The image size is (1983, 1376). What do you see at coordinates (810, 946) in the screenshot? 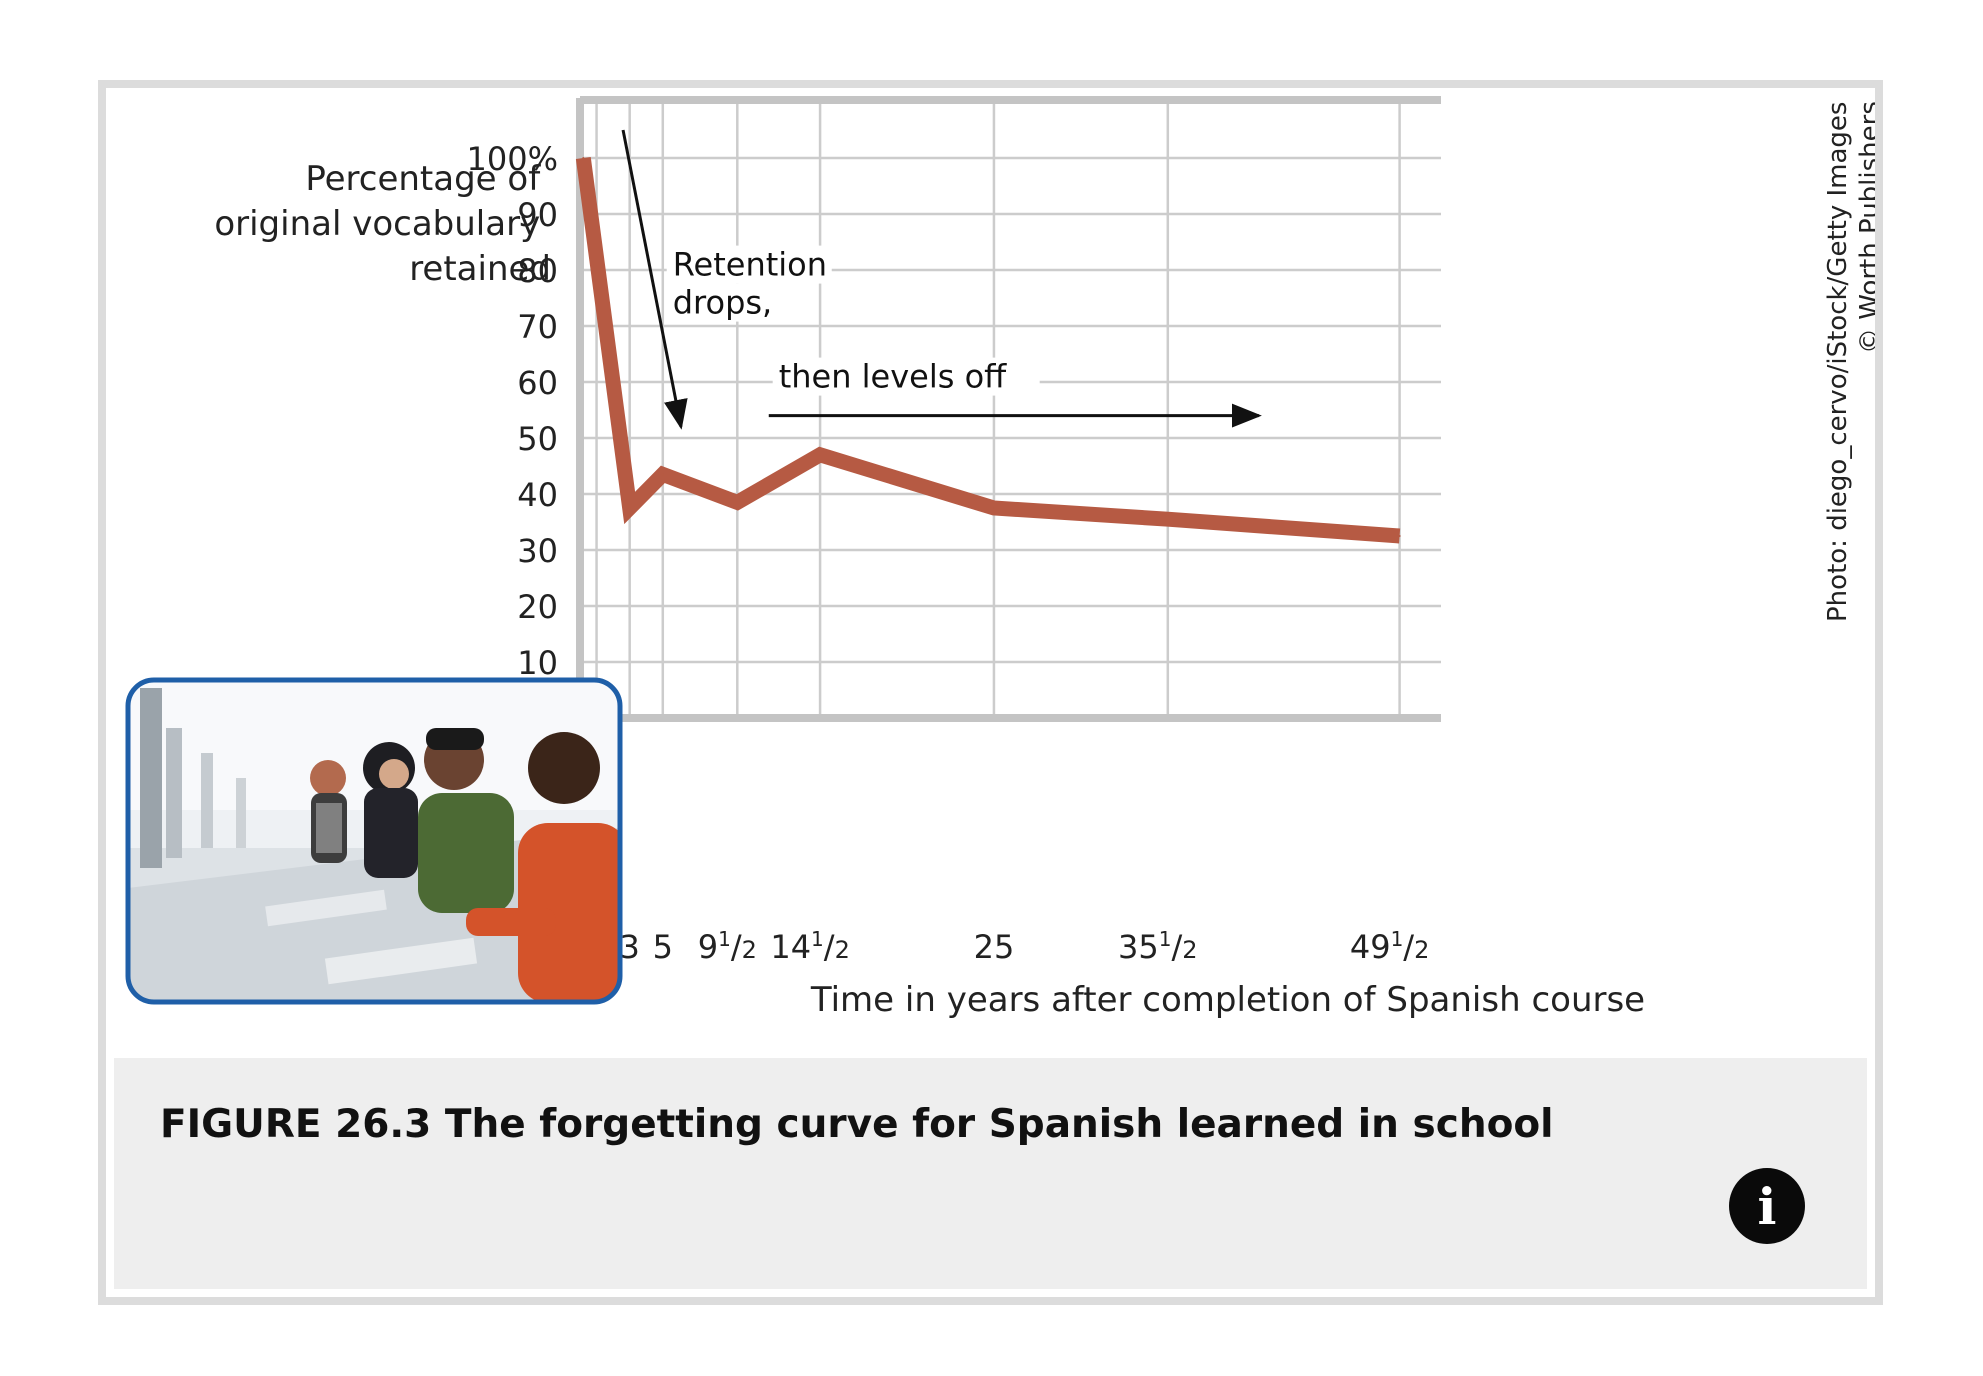
I see `x-tick-label: 141/2` at bounding box center [810, 946].